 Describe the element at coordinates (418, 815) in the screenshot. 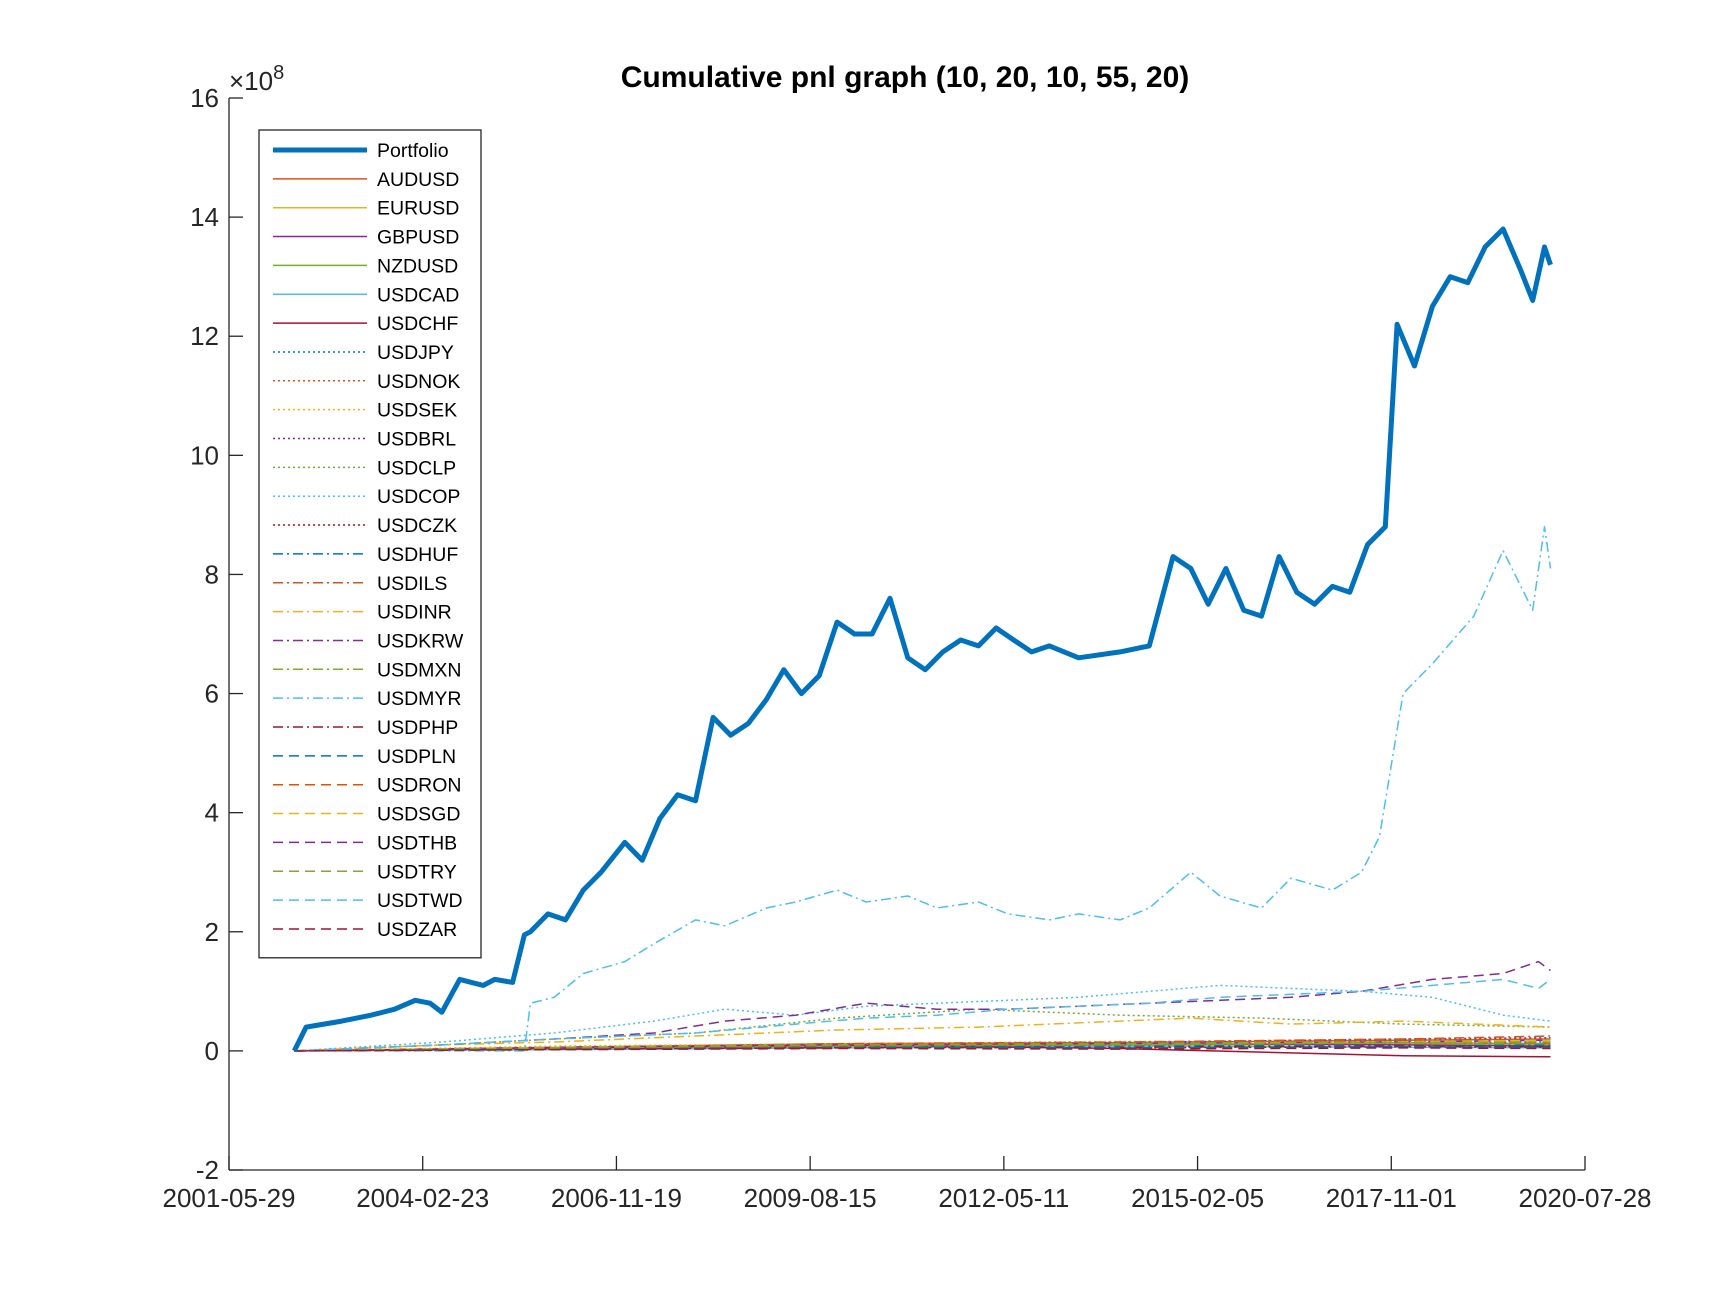

I see `legend-label-usdsgd: USDSGD` at that location.